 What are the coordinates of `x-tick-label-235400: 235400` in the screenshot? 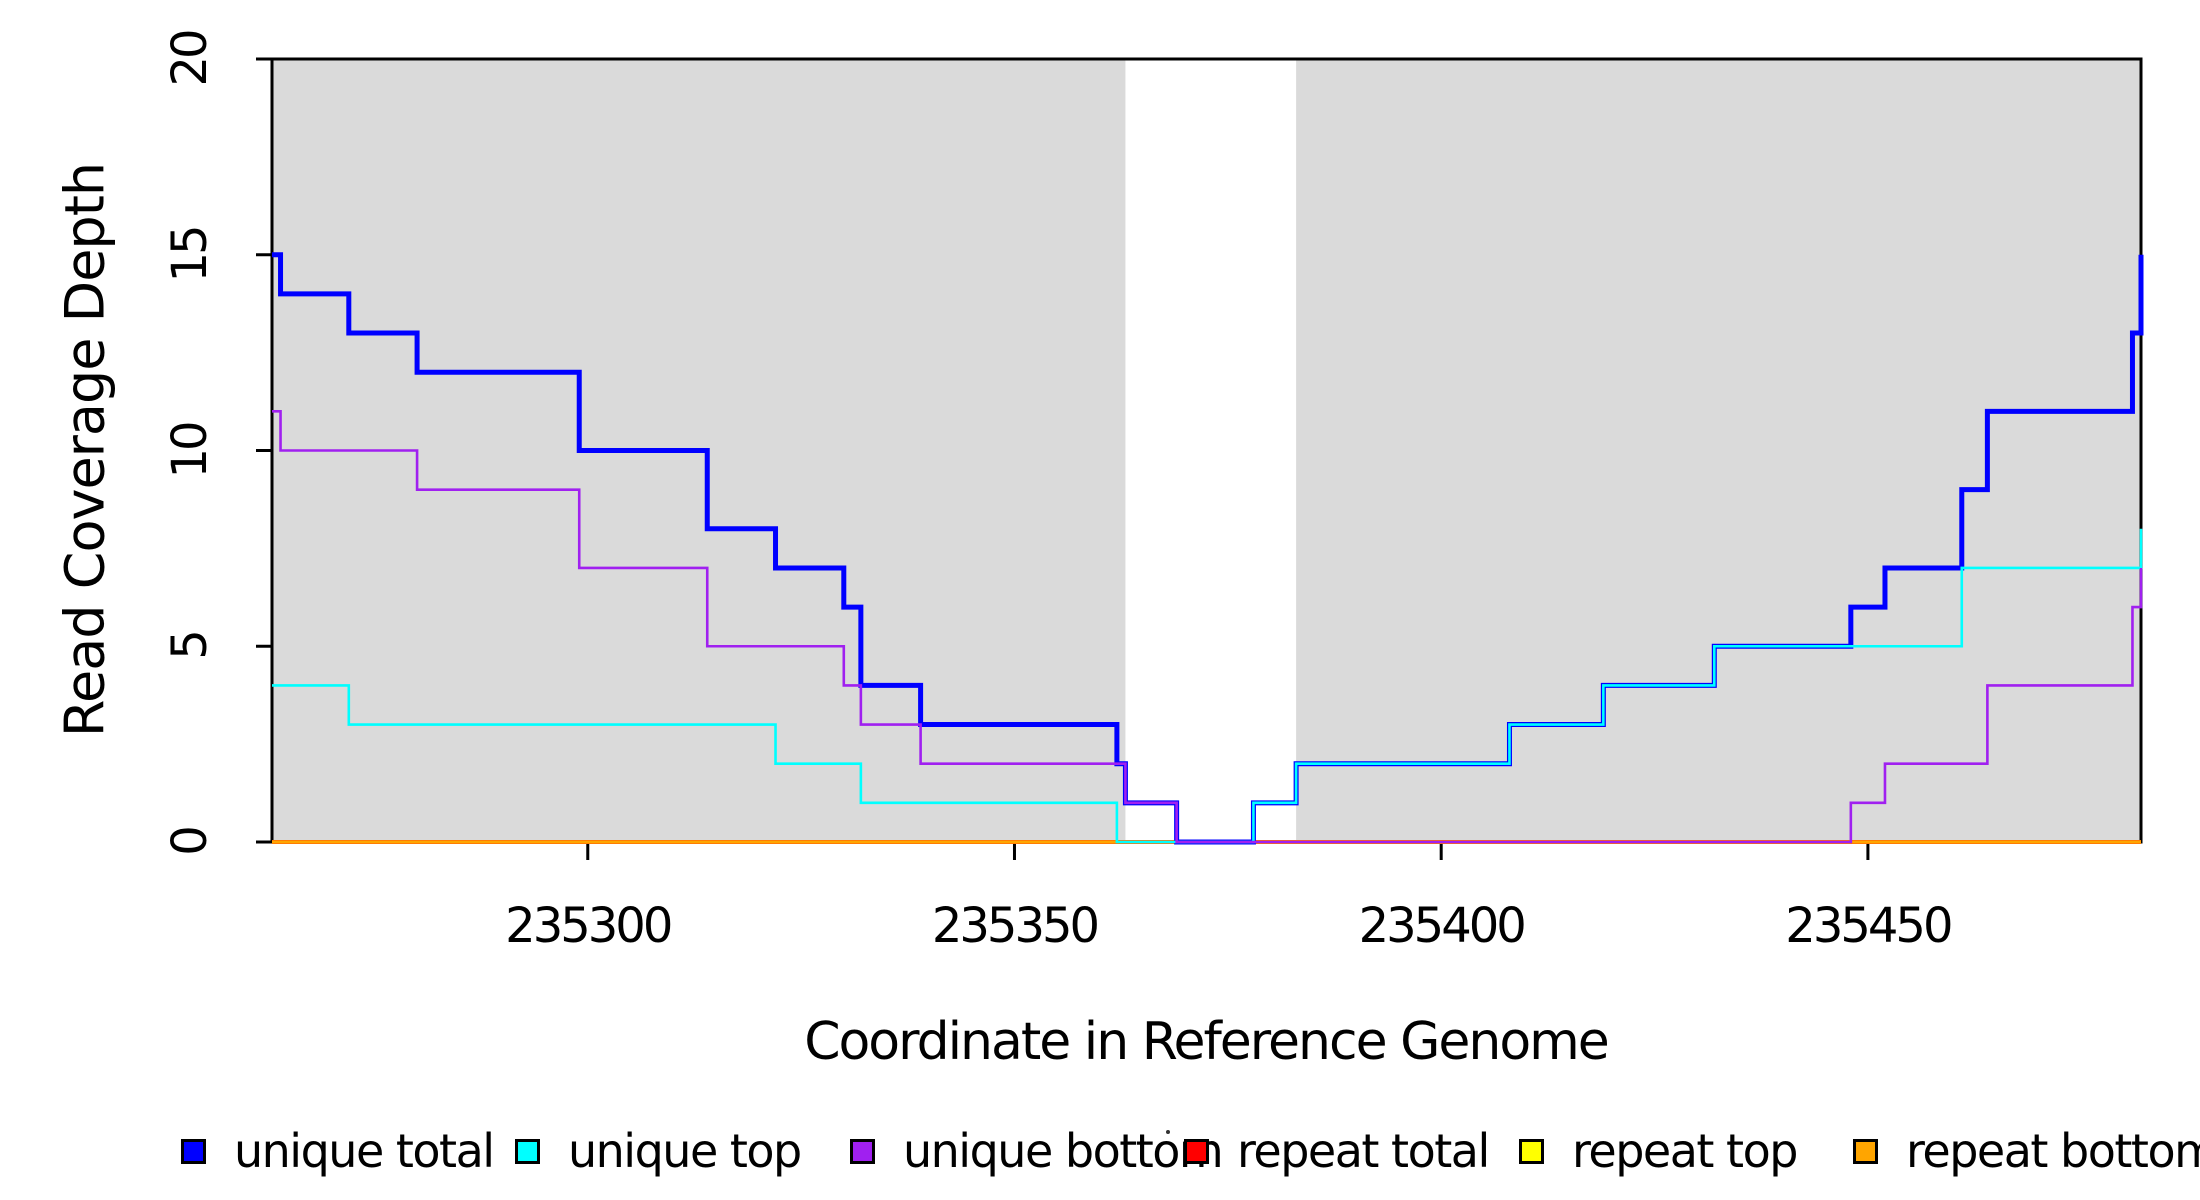 It's located at (1442, 926).